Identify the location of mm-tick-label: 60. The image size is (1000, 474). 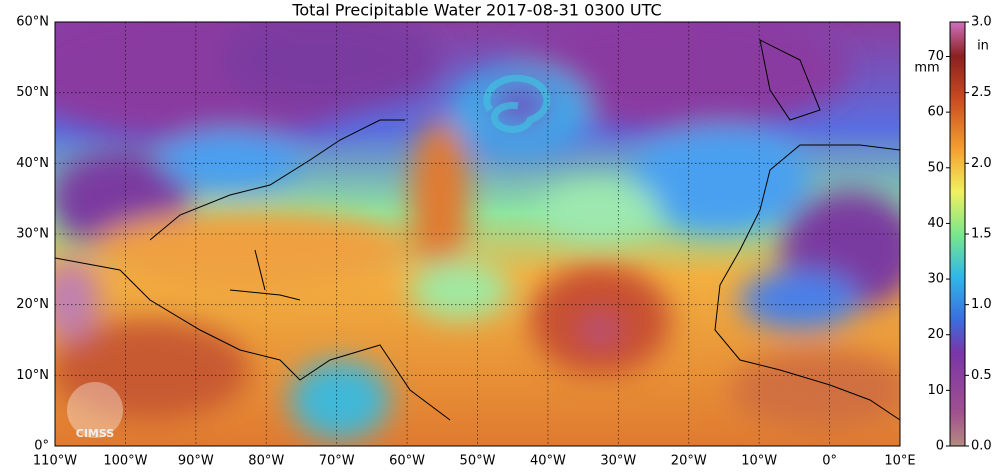
(935, 112).